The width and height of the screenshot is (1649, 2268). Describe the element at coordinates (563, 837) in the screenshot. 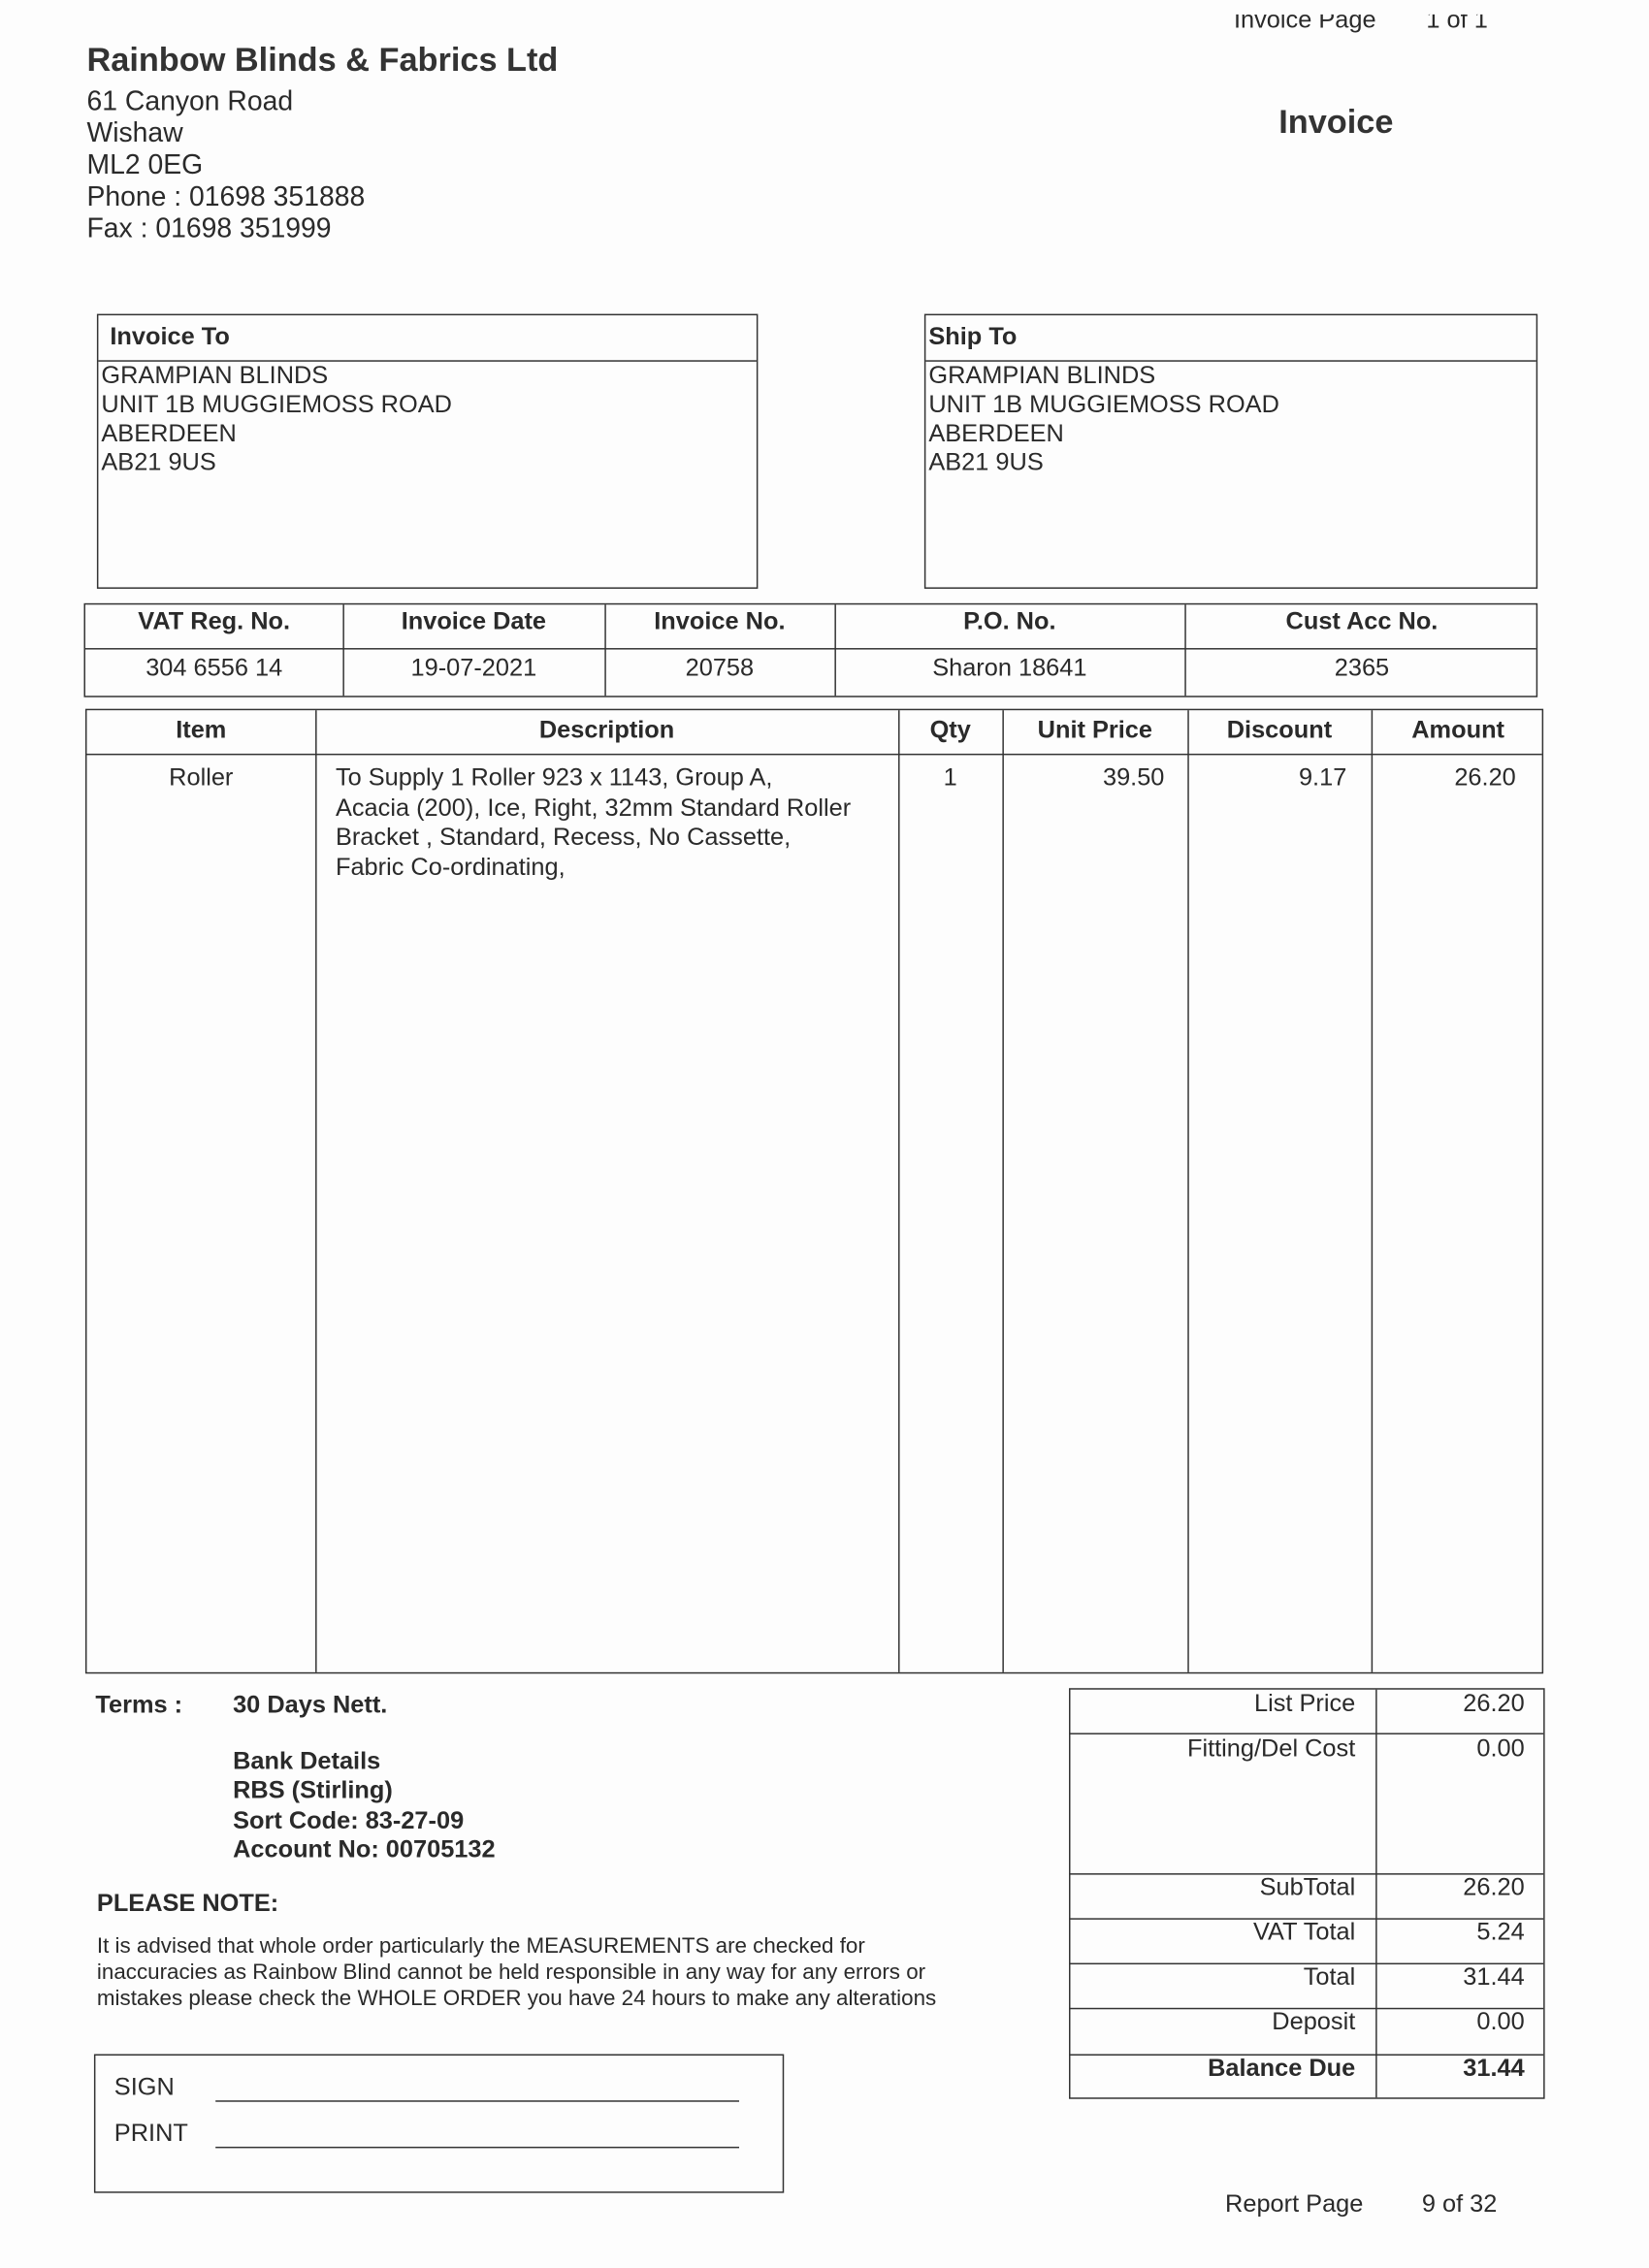

I see `description-line: Bracket , Standard, Recess, No Cassette,` at that location.